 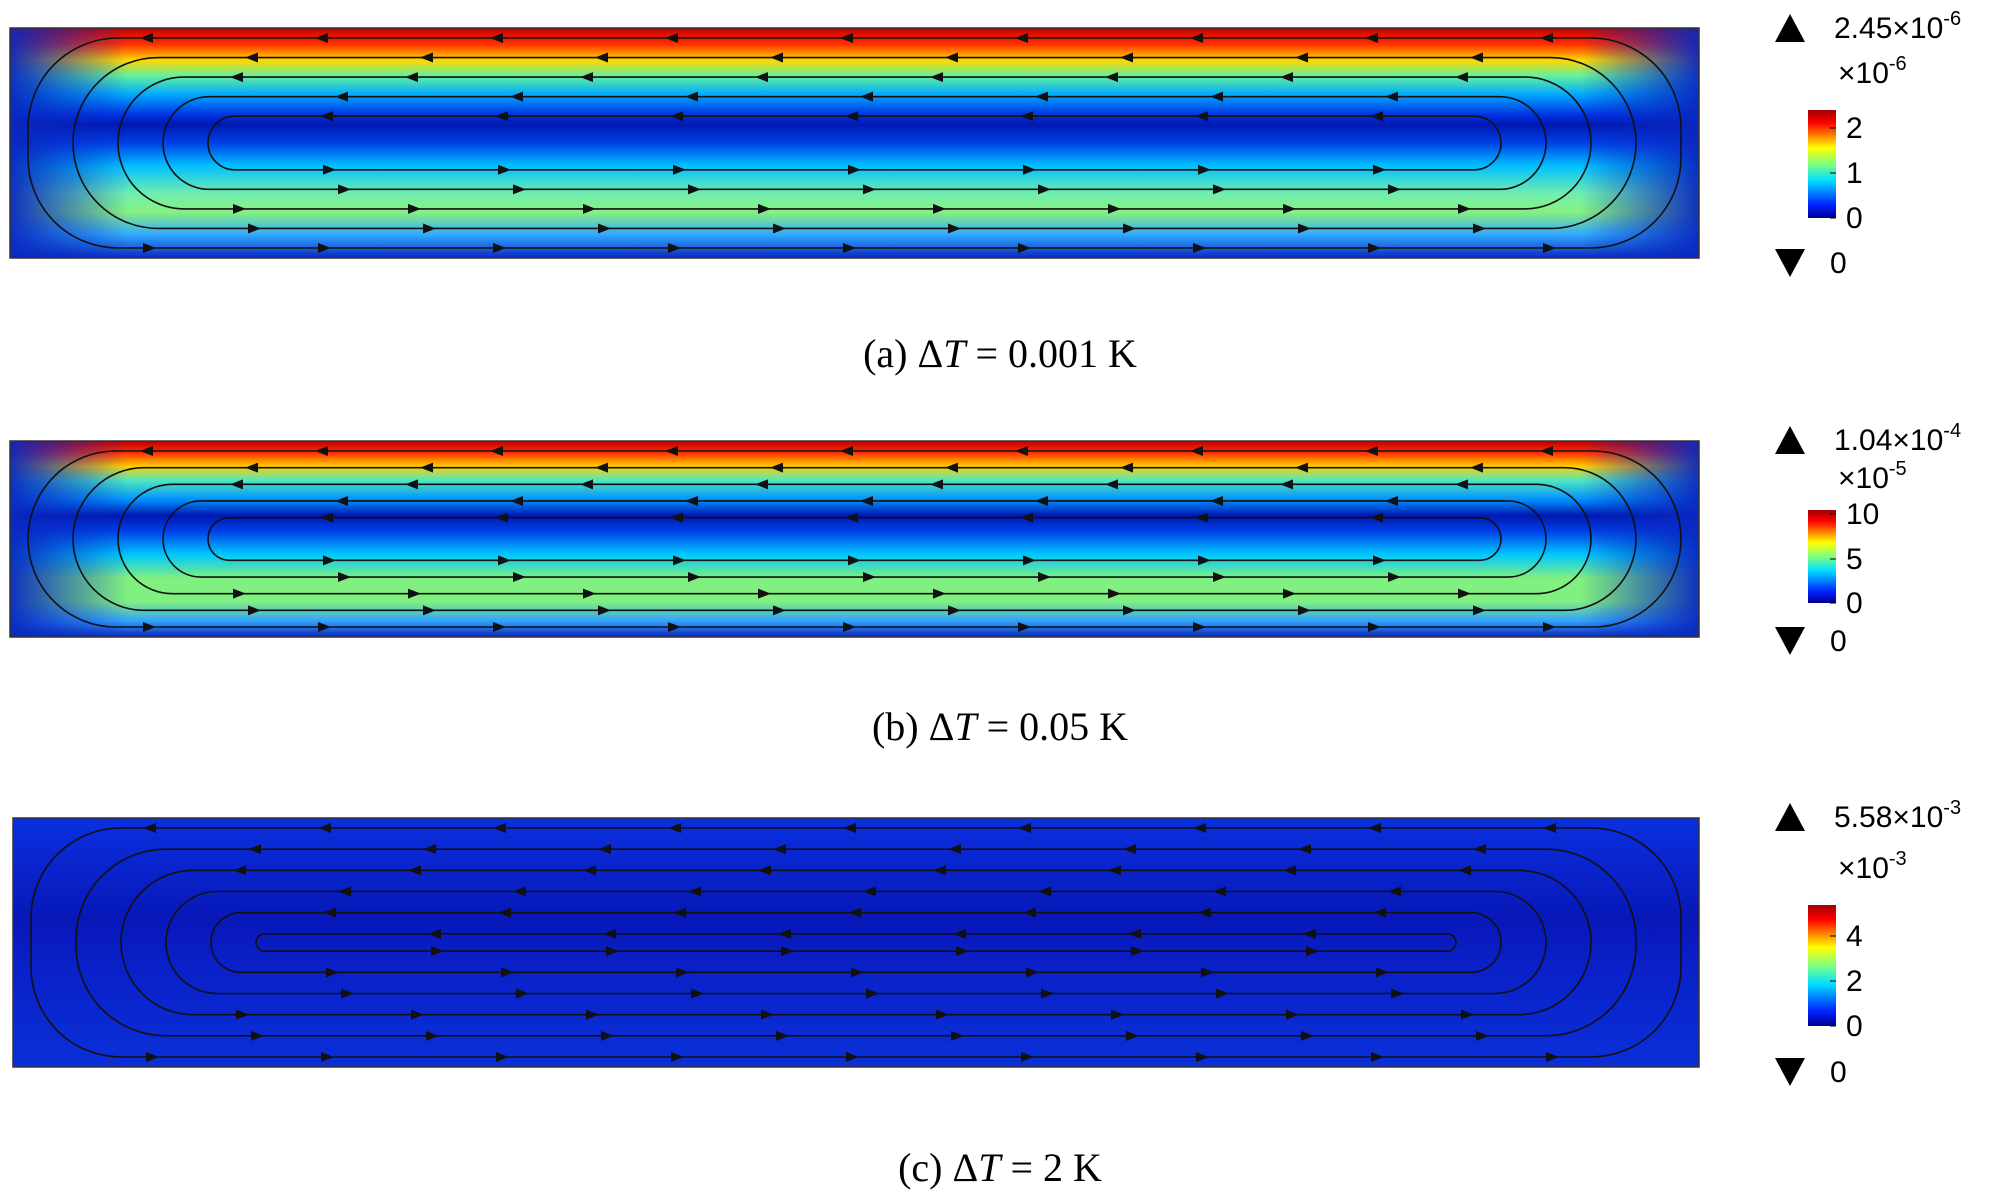 What do you see at coordinates (1888, 28) in the screenshot?
I see `max-mantissa: 2.45×10` at bounding box center [1888, 28].